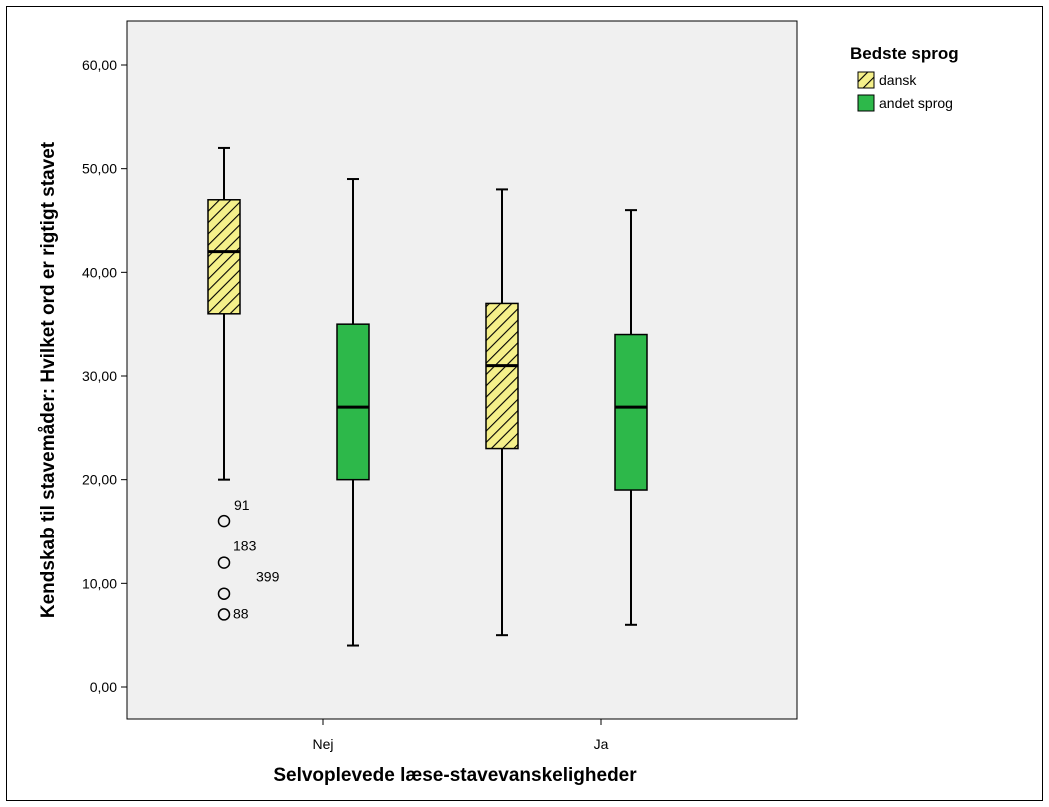 Image resolution: width=1049 pixels, height=807 pixels. What do you see at coordinates (99, 65) in the screenshot?
I see `y-tick-label: 60,00` at bounding box center [99, 65].